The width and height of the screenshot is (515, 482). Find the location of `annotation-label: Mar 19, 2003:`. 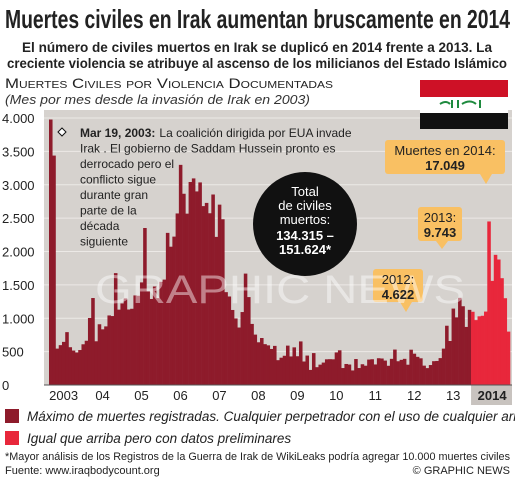

annotation-label: Mar 19, 2003: is located at coordinates (117, 133).